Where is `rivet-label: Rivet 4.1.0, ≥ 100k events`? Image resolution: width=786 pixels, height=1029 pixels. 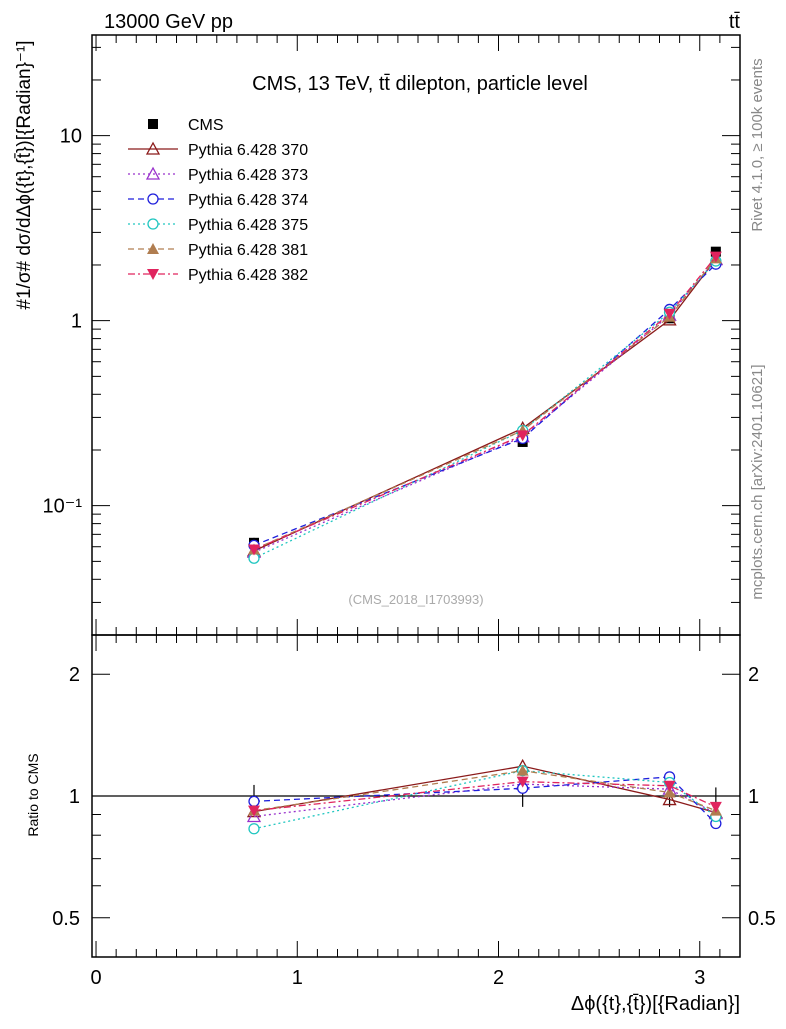
rivet-label: Rivet 4.1.0, ≥ 100k events is located at coordinates (757, 144).